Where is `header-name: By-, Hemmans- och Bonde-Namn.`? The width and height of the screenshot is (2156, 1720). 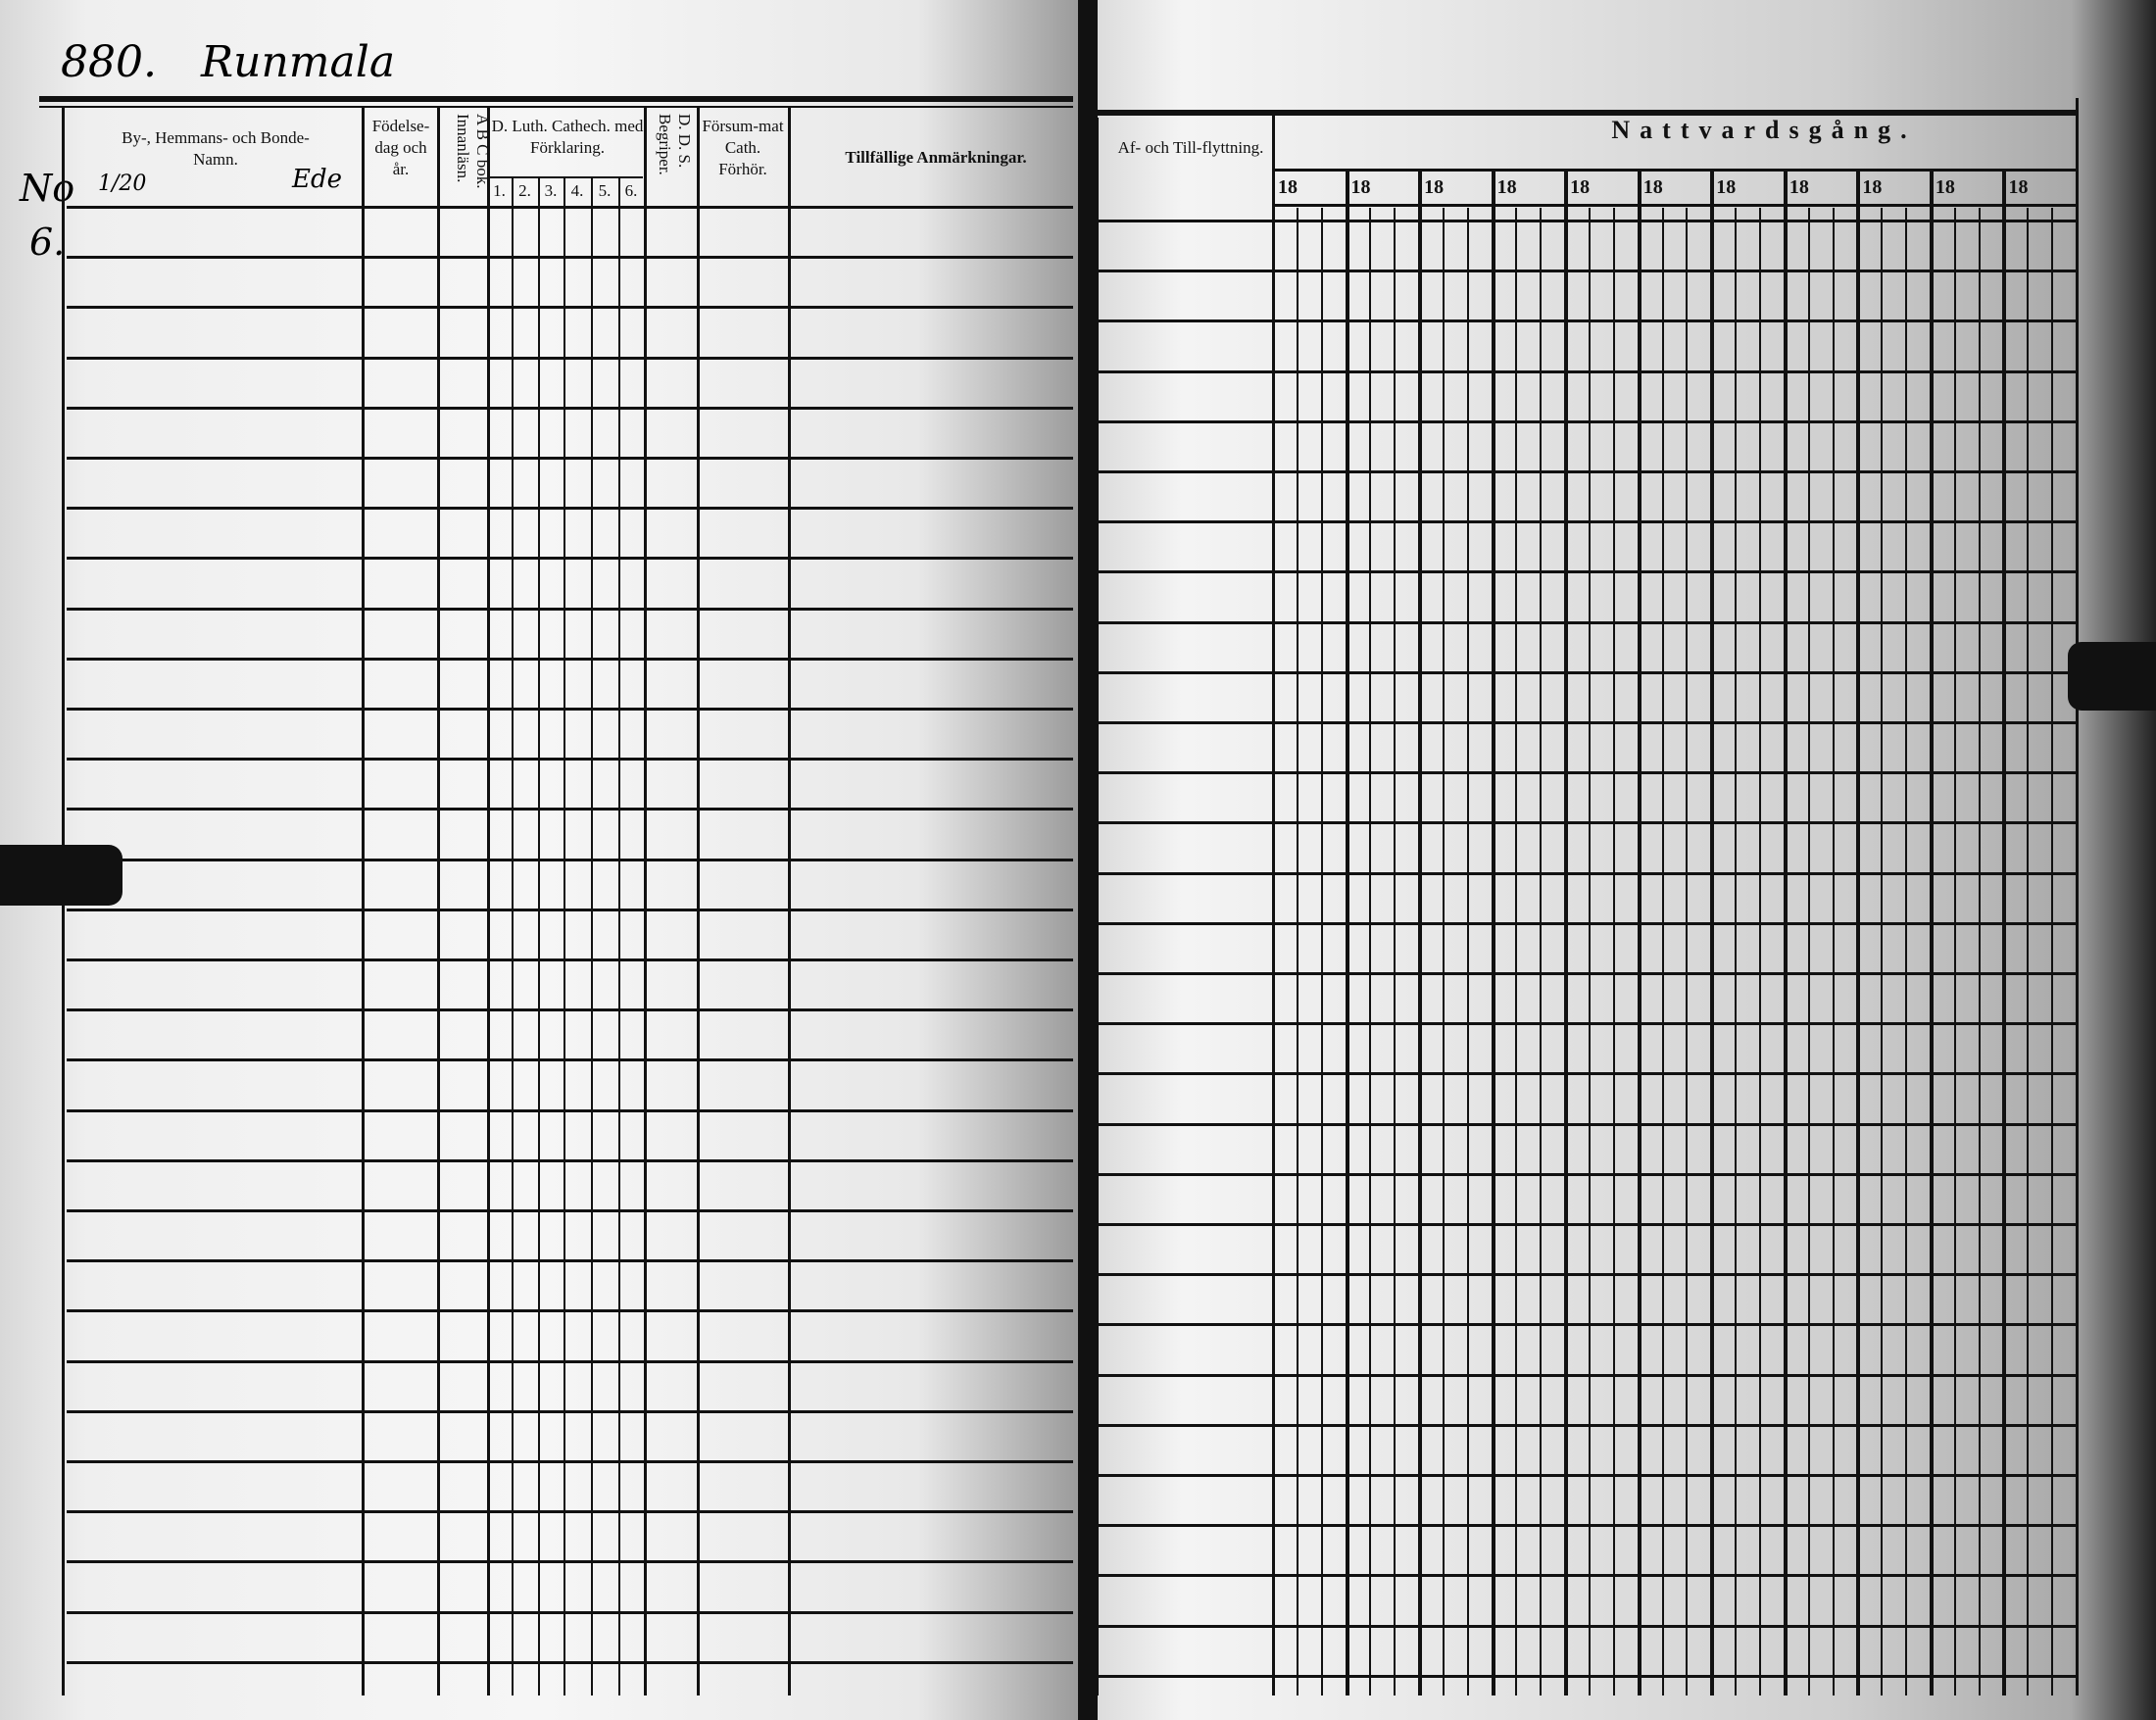 header-name: By-, Hemmans- och Bonde-Namn. is located at coordinates (216, 148).